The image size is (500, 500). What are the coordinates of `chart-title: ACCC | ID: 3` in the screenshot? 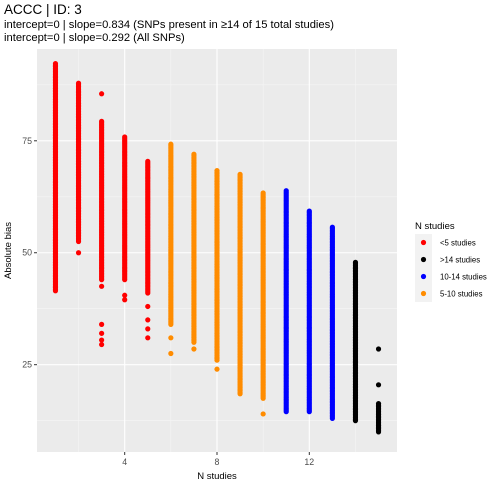 It's located at (43, 9).